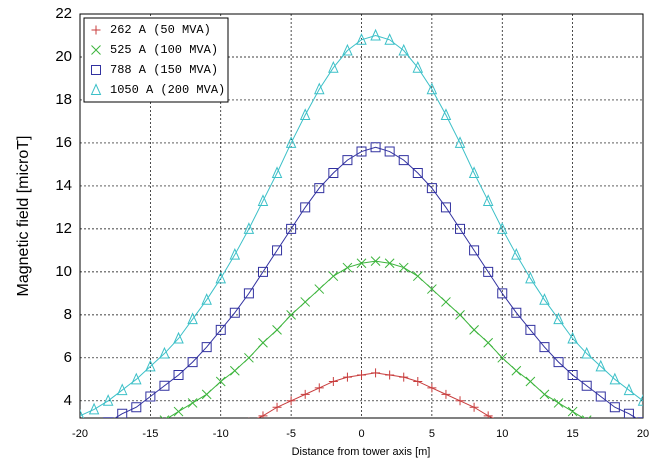  What do you see at coordinates (63, 271) in the screenshot?
I see `y-tick-label: 10` at bounding box center [63, 271].